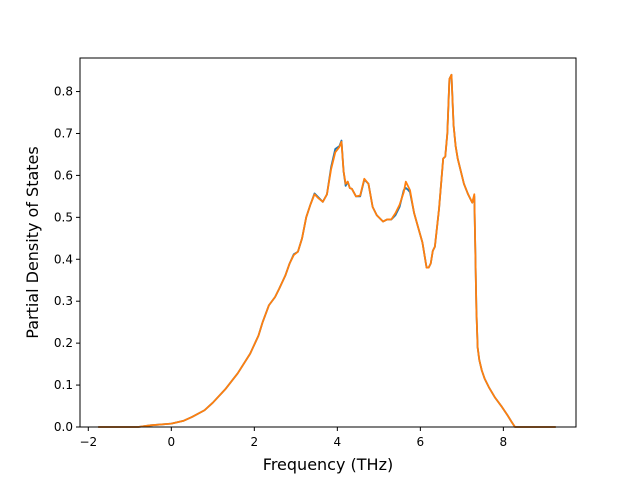 Image resolution: width=640 pixels, height=480 pixels. What do you see at coordinates (32, 242) in the screenshot?
I see `y-axis-label: Partial Density of States` at bounding box center [32, 242].